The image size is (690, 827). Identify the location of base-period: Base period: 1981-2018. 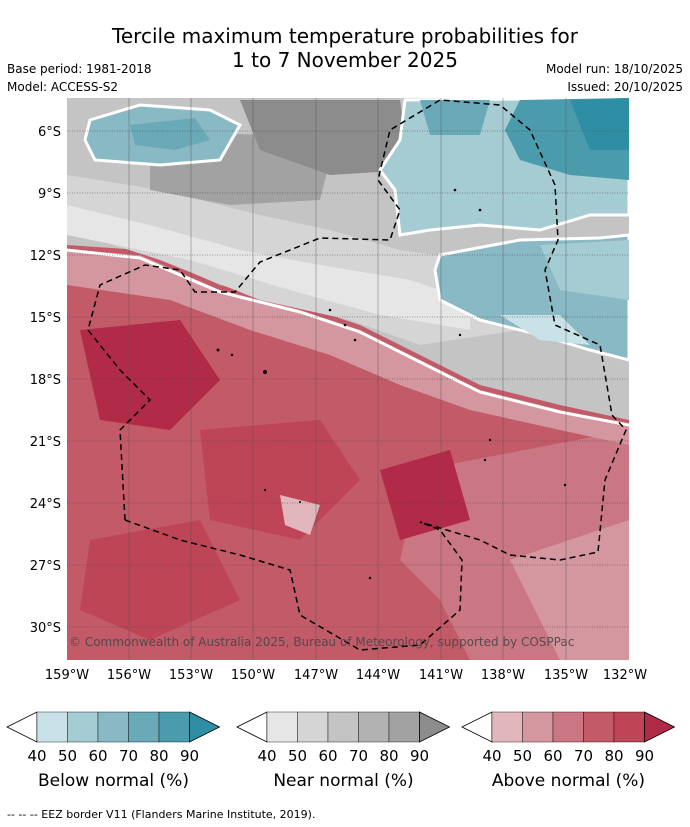
(79, 69).